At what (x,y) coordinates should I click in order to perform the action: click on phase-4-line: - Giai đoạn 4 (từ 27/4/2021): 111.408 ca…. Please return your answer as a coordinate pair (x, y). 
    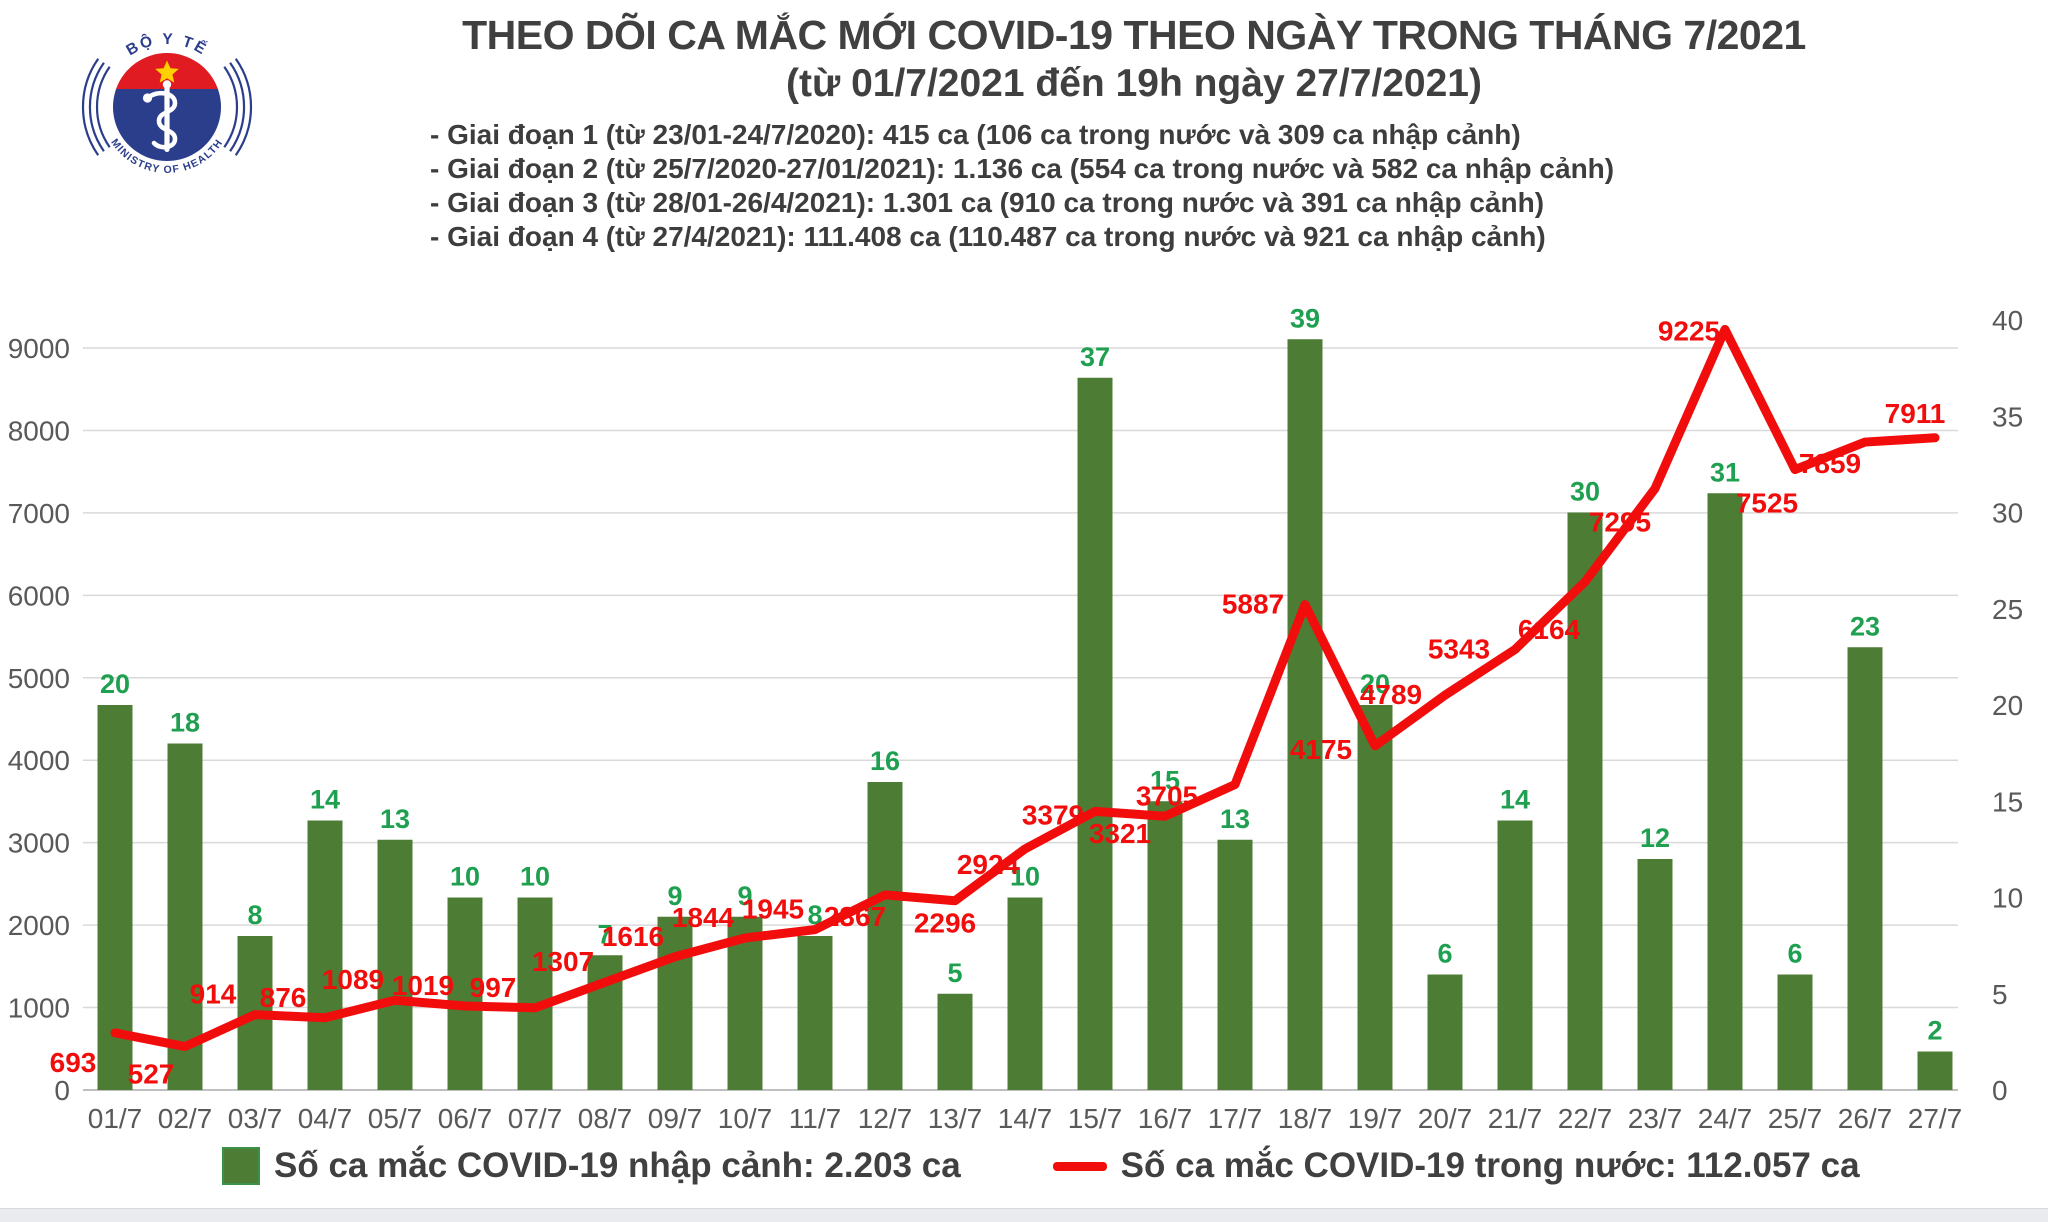
    Looking at the image, I should click on (988, 236).